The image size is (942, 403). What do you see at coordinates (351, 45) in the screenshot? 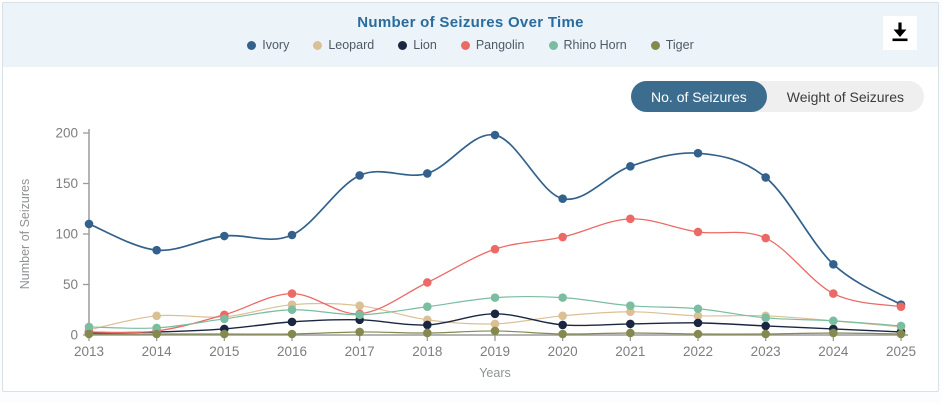
I see `legend-label: Leopard` at bounding box center [351, 45].